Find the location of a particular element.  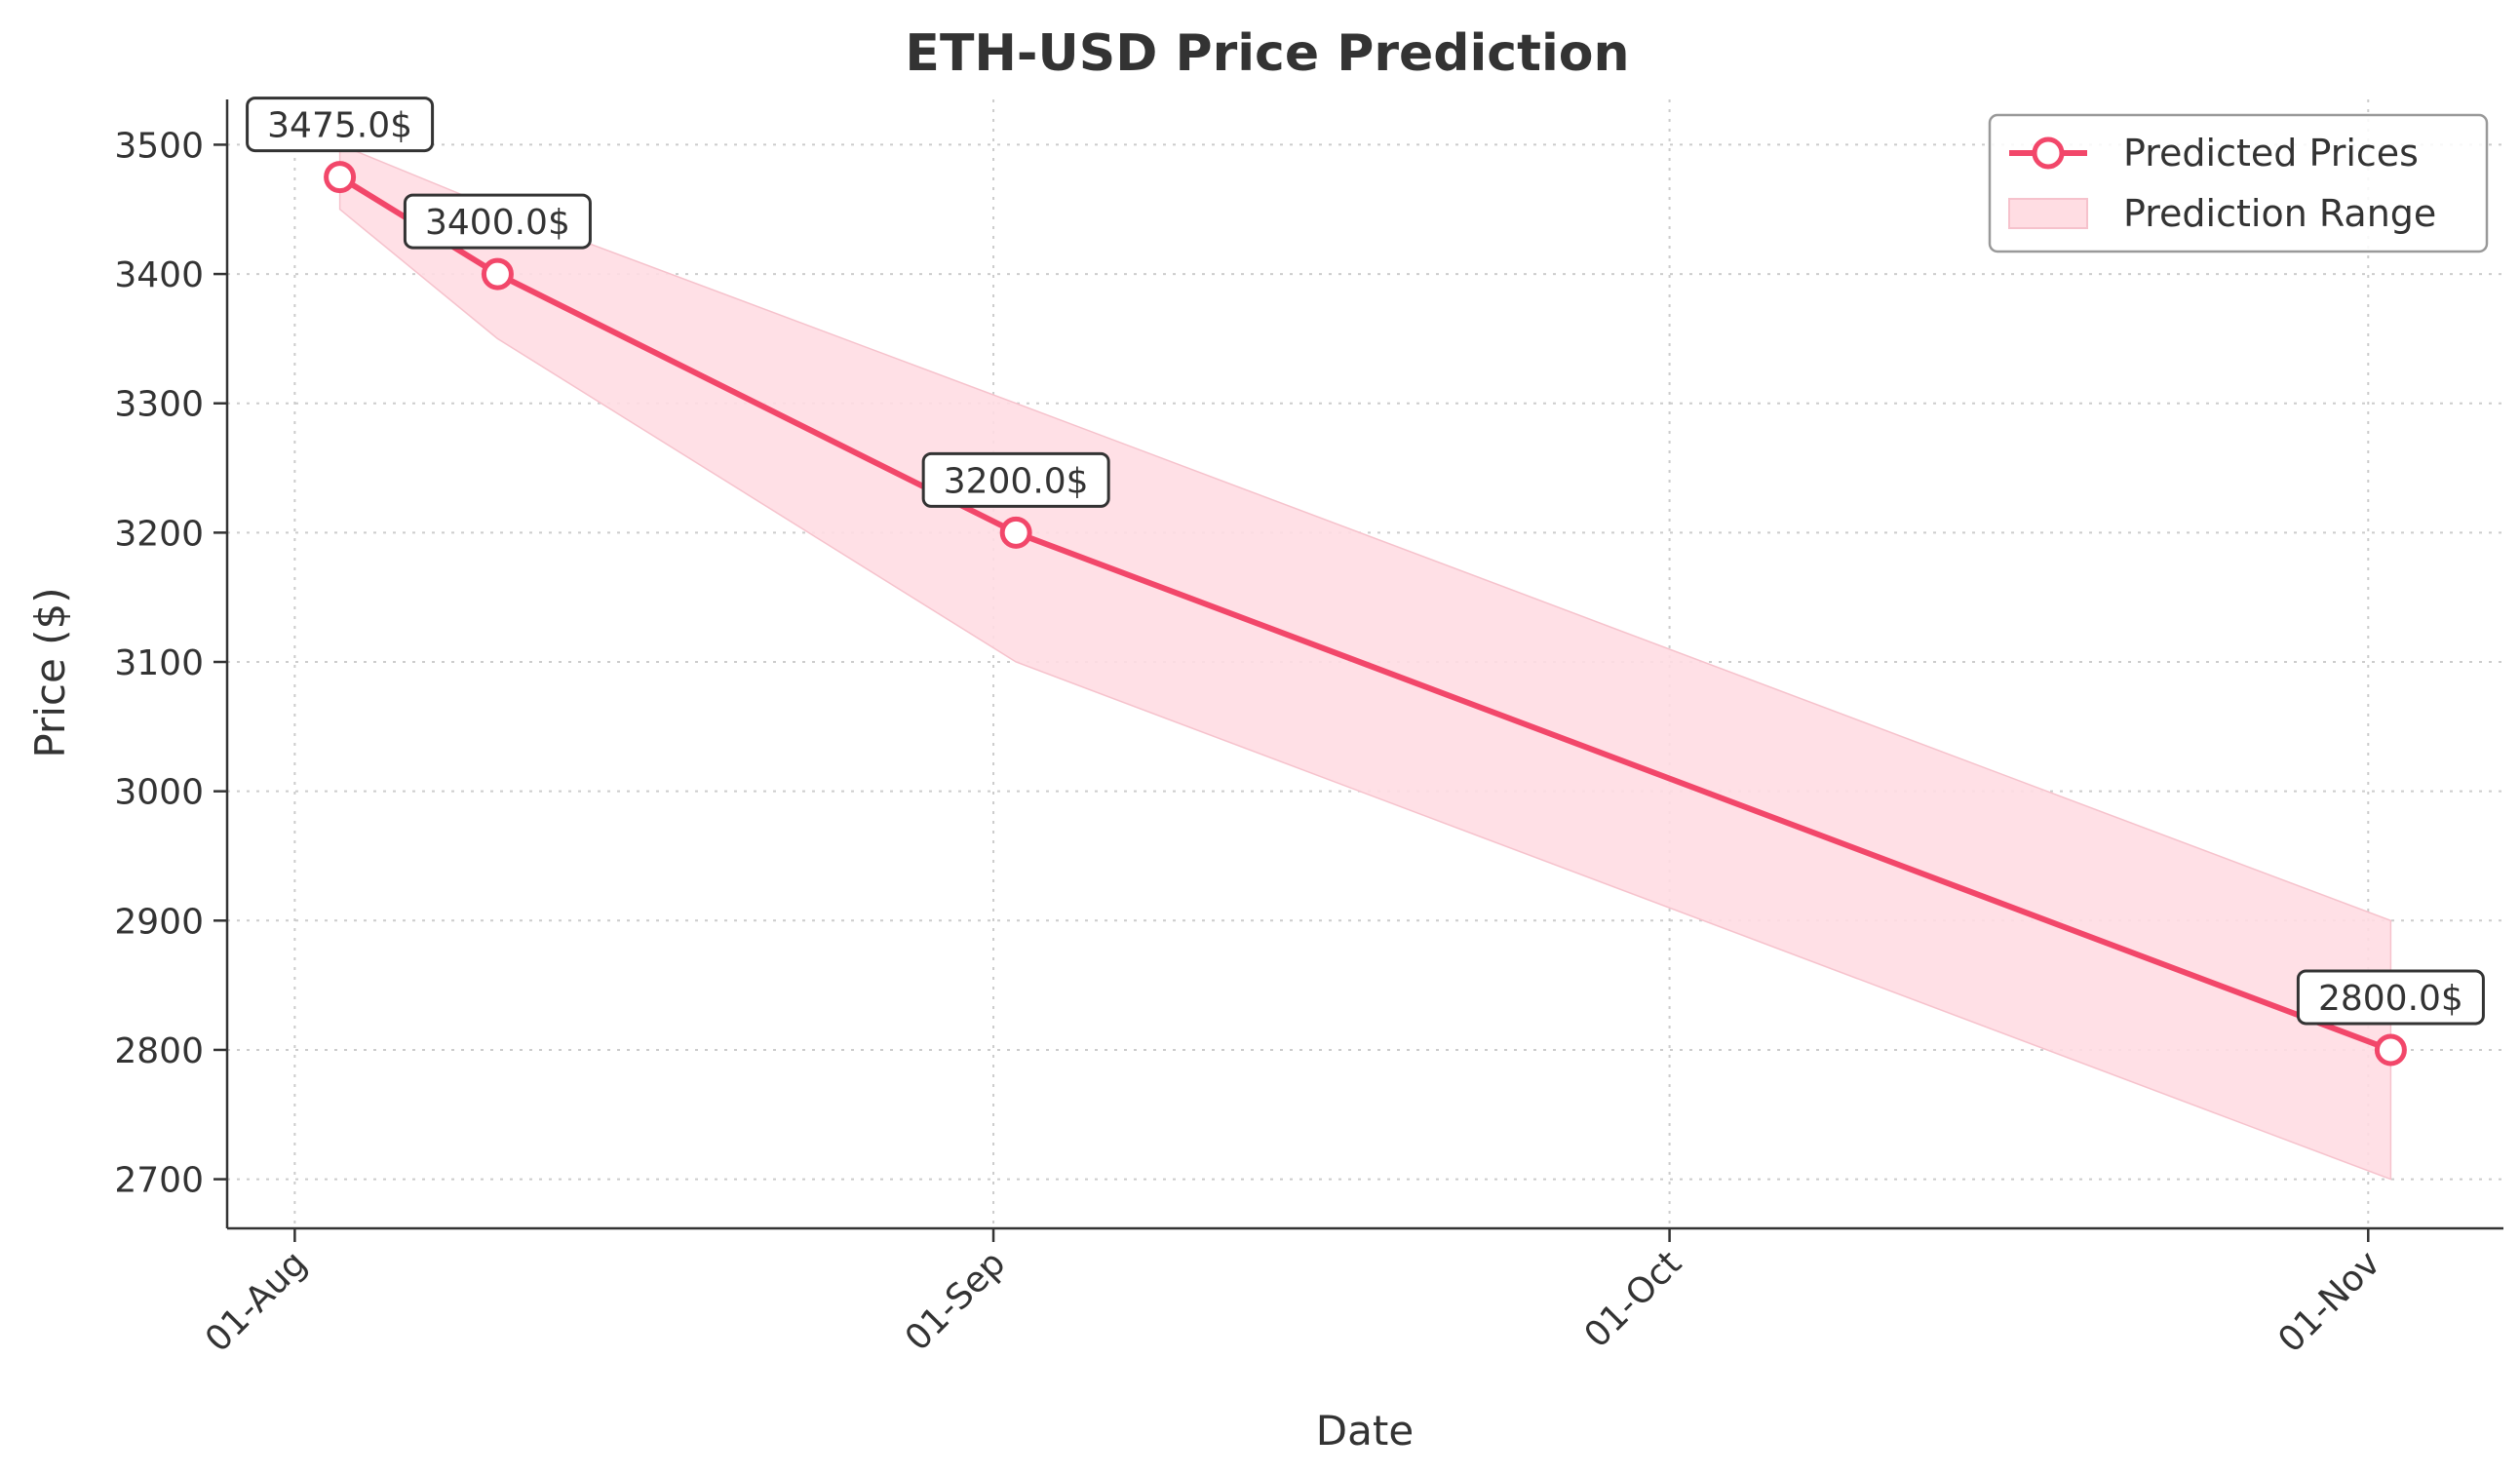

data-label: 2800.0$ is located at coordinates (2390, 999).